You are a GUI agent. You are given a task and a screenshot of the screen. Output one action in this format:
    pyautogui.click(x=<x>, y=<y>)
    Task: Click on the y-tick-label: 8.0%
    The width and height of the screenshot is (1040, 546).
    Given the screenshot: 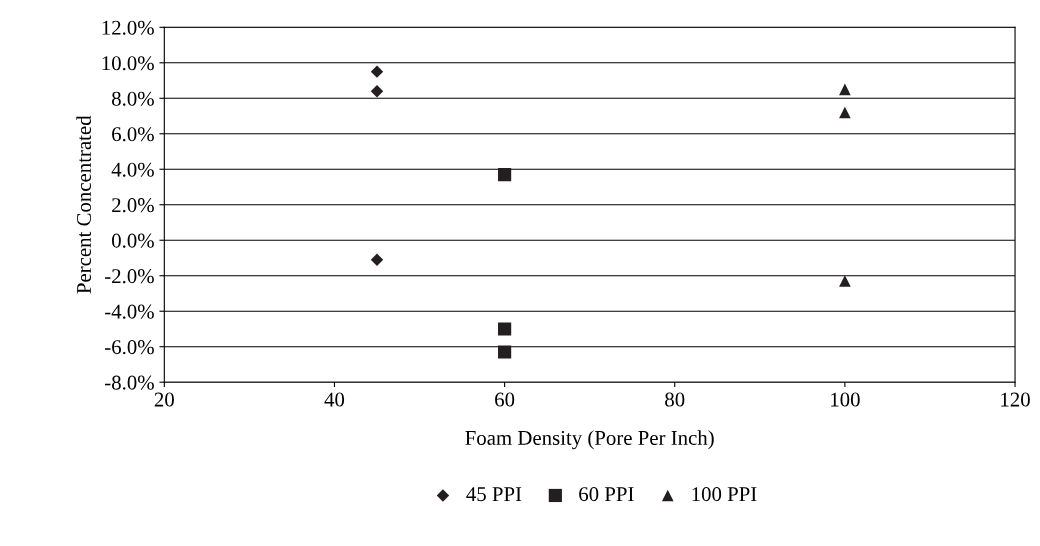 What is the action you would take?
    pyautogui.click(x=133, y=98)
    